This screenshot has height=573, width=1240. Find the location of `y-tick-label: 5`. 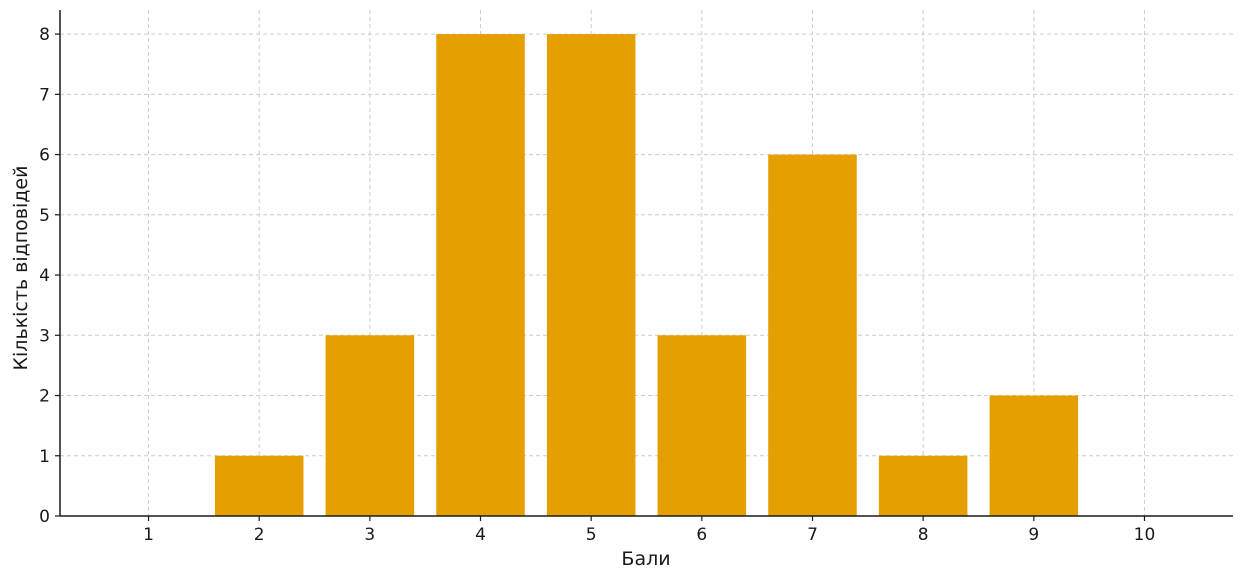

y-tick-label: 5 is located at coordinates (44, 216).